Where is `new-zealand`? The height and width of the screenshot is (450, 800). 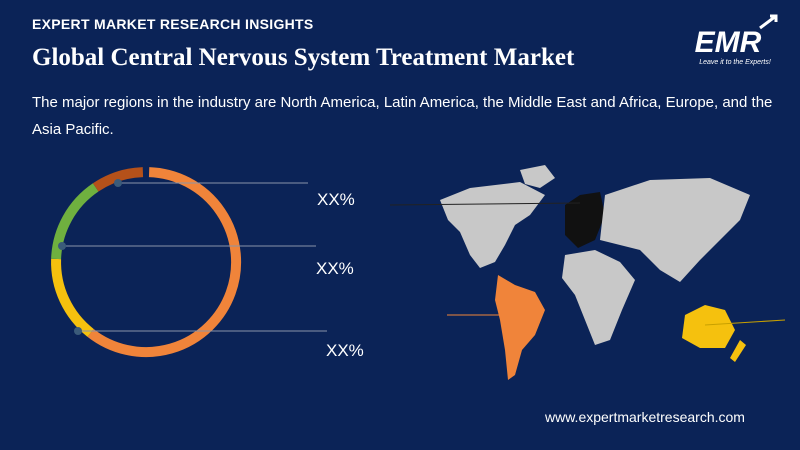
new-zealand is located at coordinates (738, 351).